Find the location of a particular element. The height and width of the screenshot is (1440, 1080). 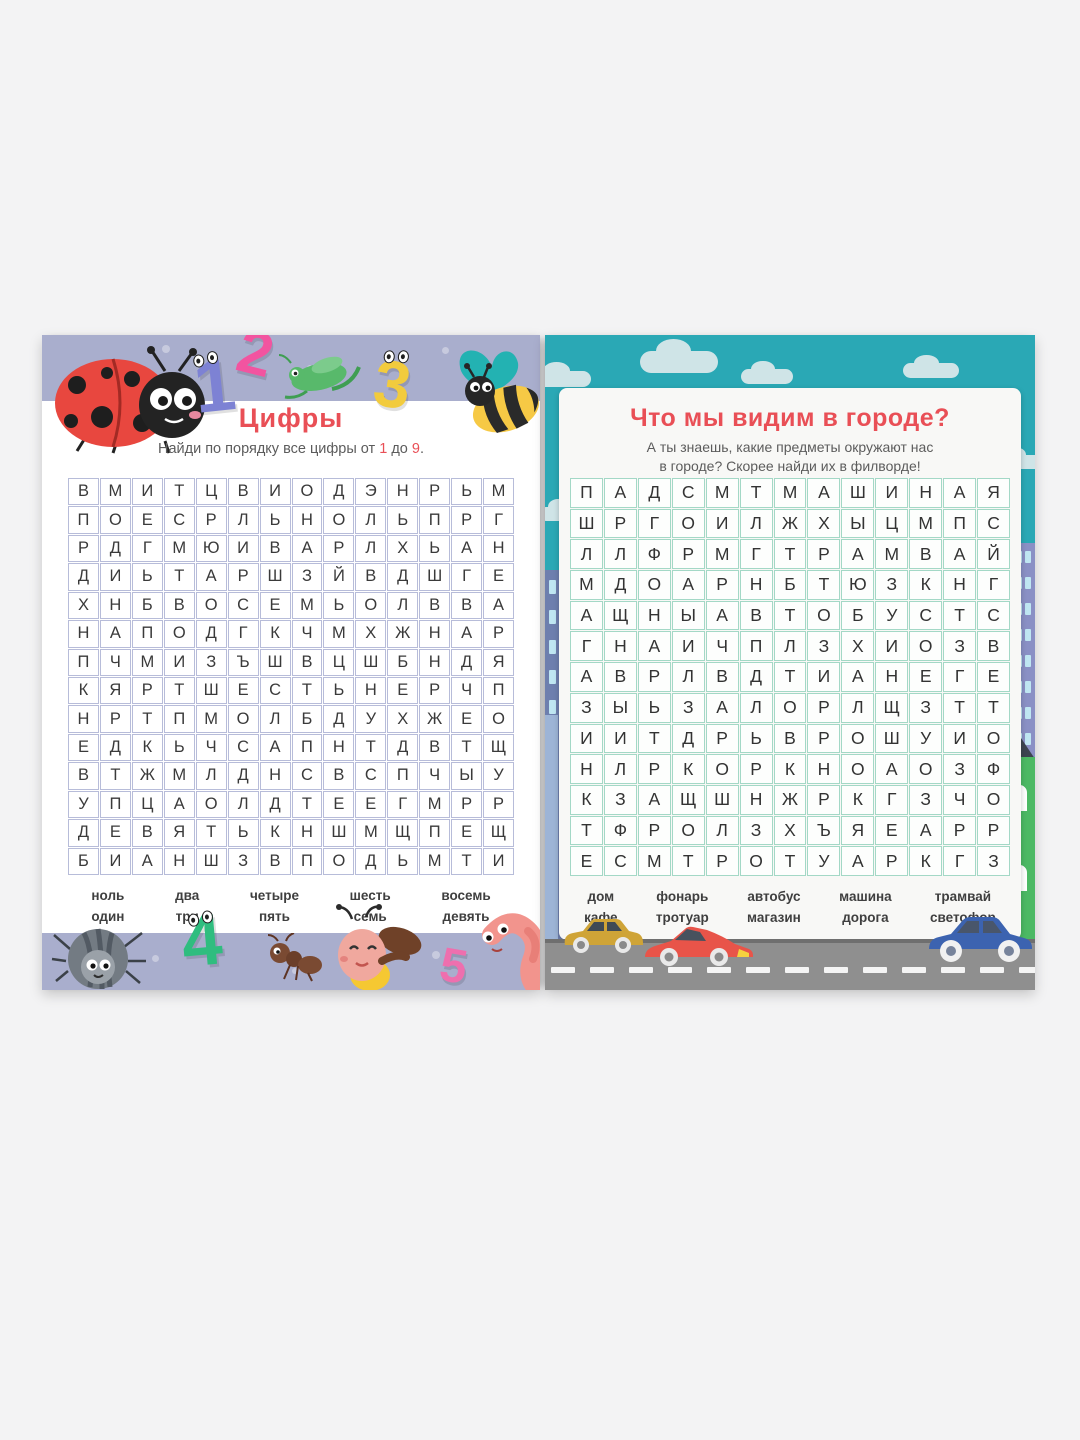

search-word: трамвай is located at coordinates (963, 896).